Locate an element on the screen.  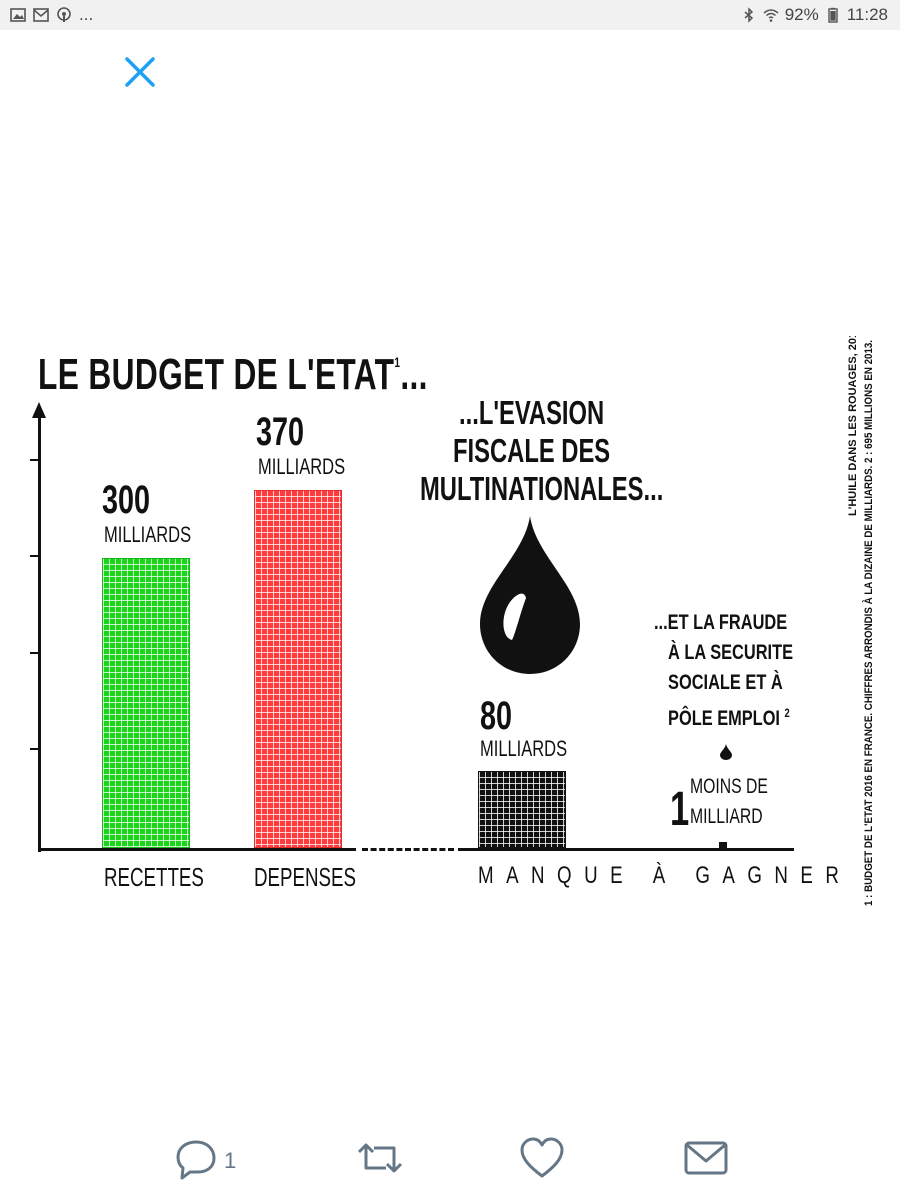
x-axis-manque is located at coordinates (626, 849).